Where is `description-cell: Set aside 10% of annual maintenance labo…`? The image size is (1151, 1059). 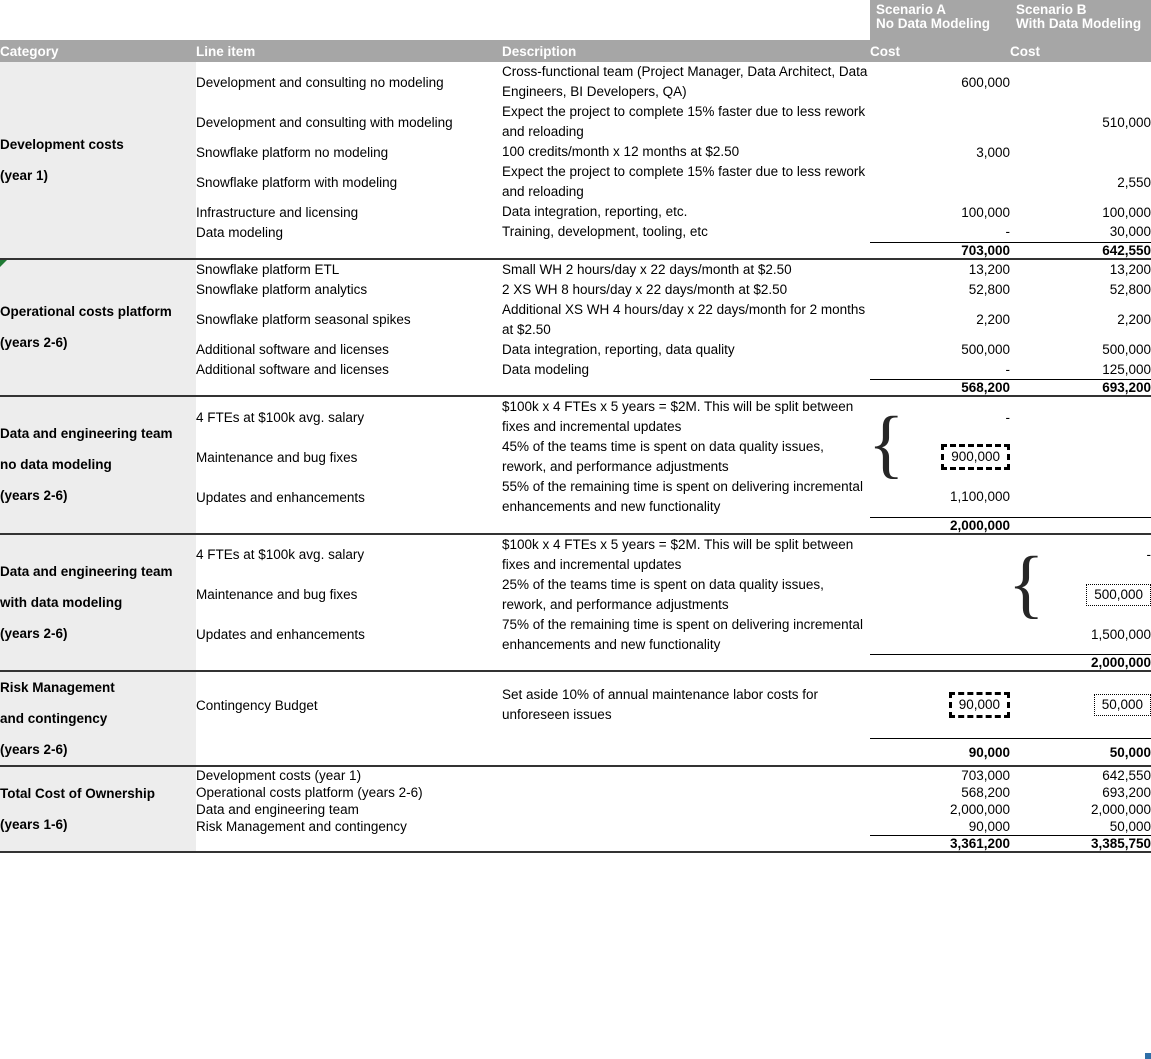
description-cell: Set aside 10% of annual maintenance labo… is located at coordinates (660, 705).